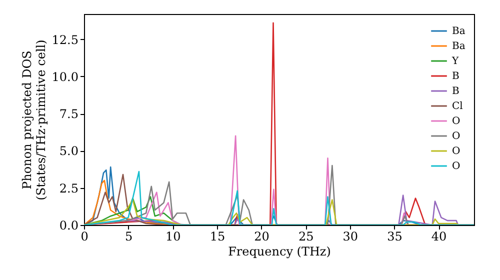  Describe the element at coordinates (279, 251) in the screenshot. I see `x-axis-title: Frequency (THz)` at that location.